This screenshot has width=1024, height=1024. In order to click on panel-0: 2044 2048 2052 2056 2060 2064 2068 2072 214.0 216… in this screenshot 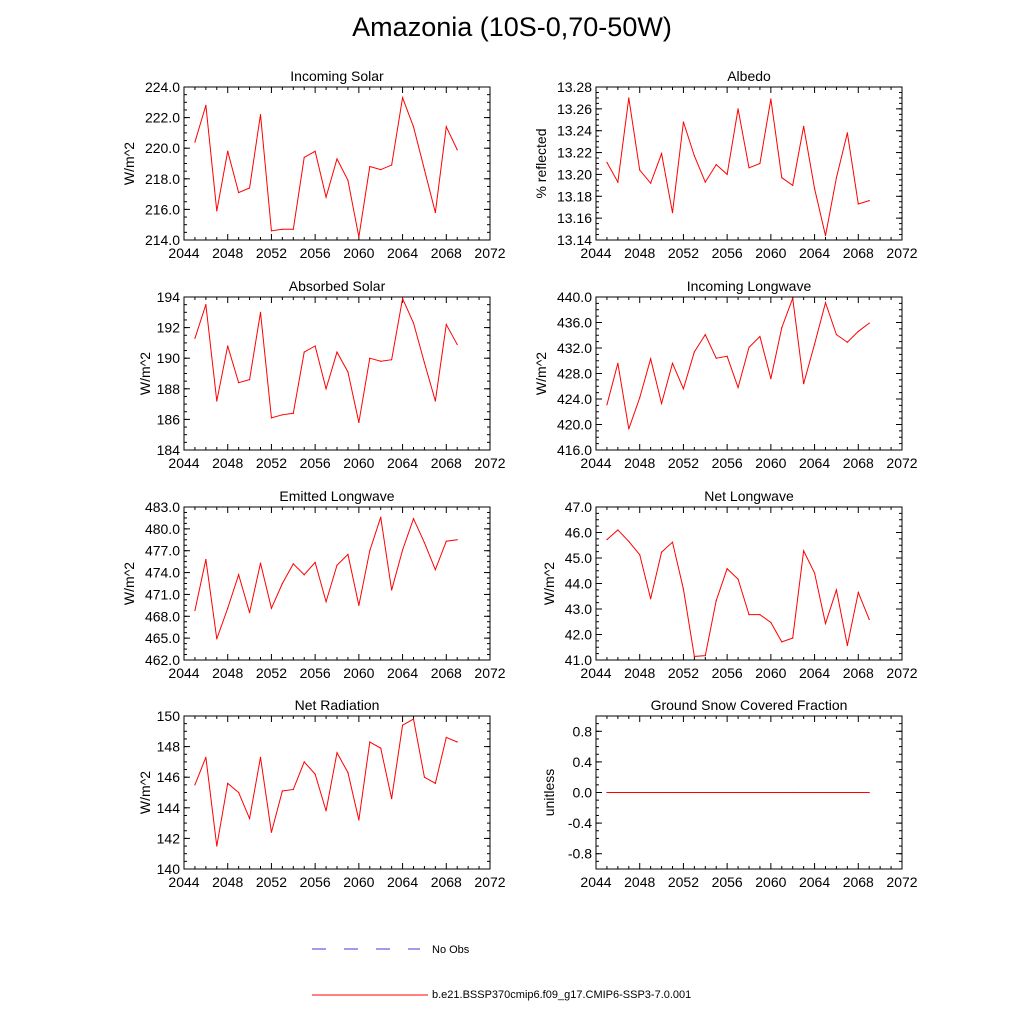, I will do `click(313, 164)`.